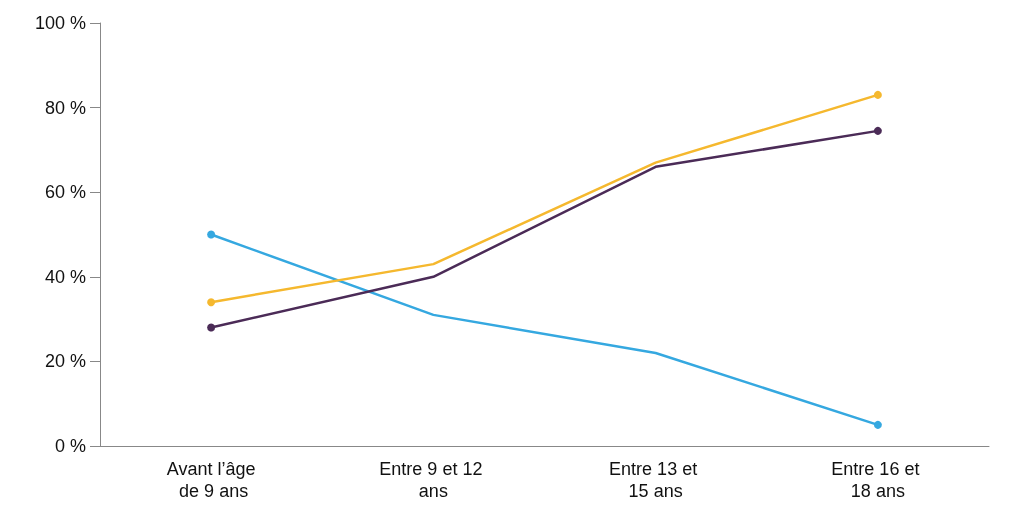  Describe the element at coordinates (433, 480) in the screenshot. I see `x-tick-label: Entre 9 et 12 ans` at that location.